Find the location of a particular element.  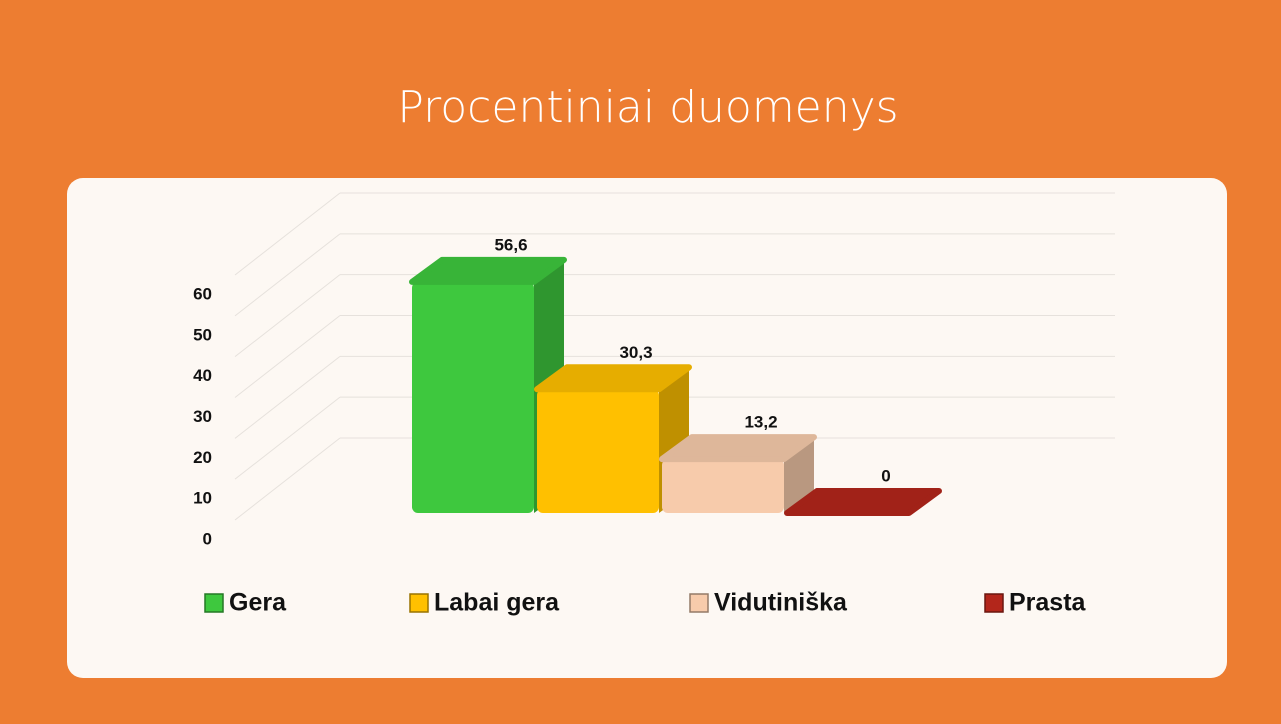

legend-label: Gera is located at coordinates (258, 603).